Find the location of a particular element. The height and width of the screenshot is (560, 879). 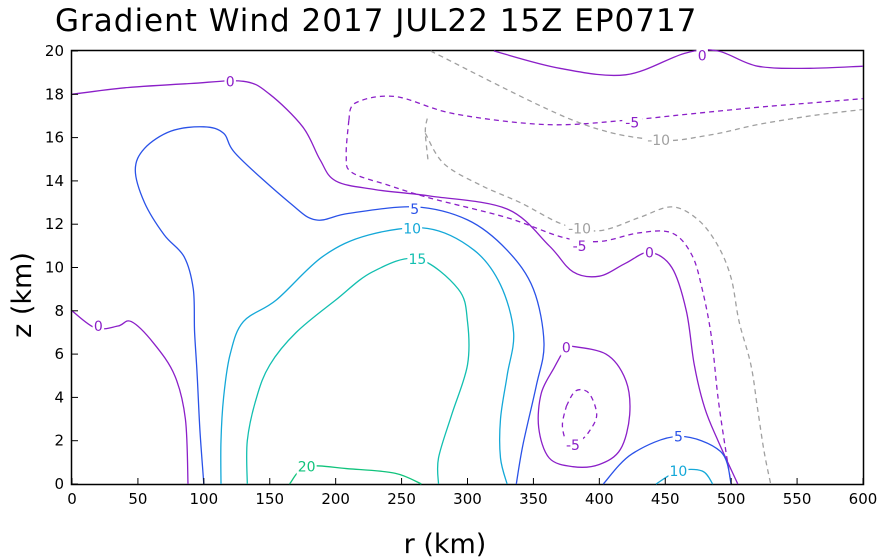

contour-line--5-0 is located at coordinates (606, 110).